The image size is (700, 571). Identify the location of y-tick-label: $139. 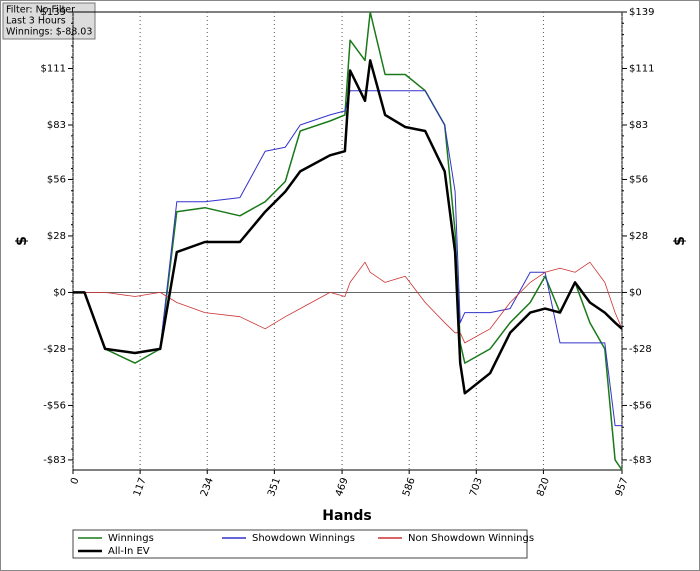
(53, 12).